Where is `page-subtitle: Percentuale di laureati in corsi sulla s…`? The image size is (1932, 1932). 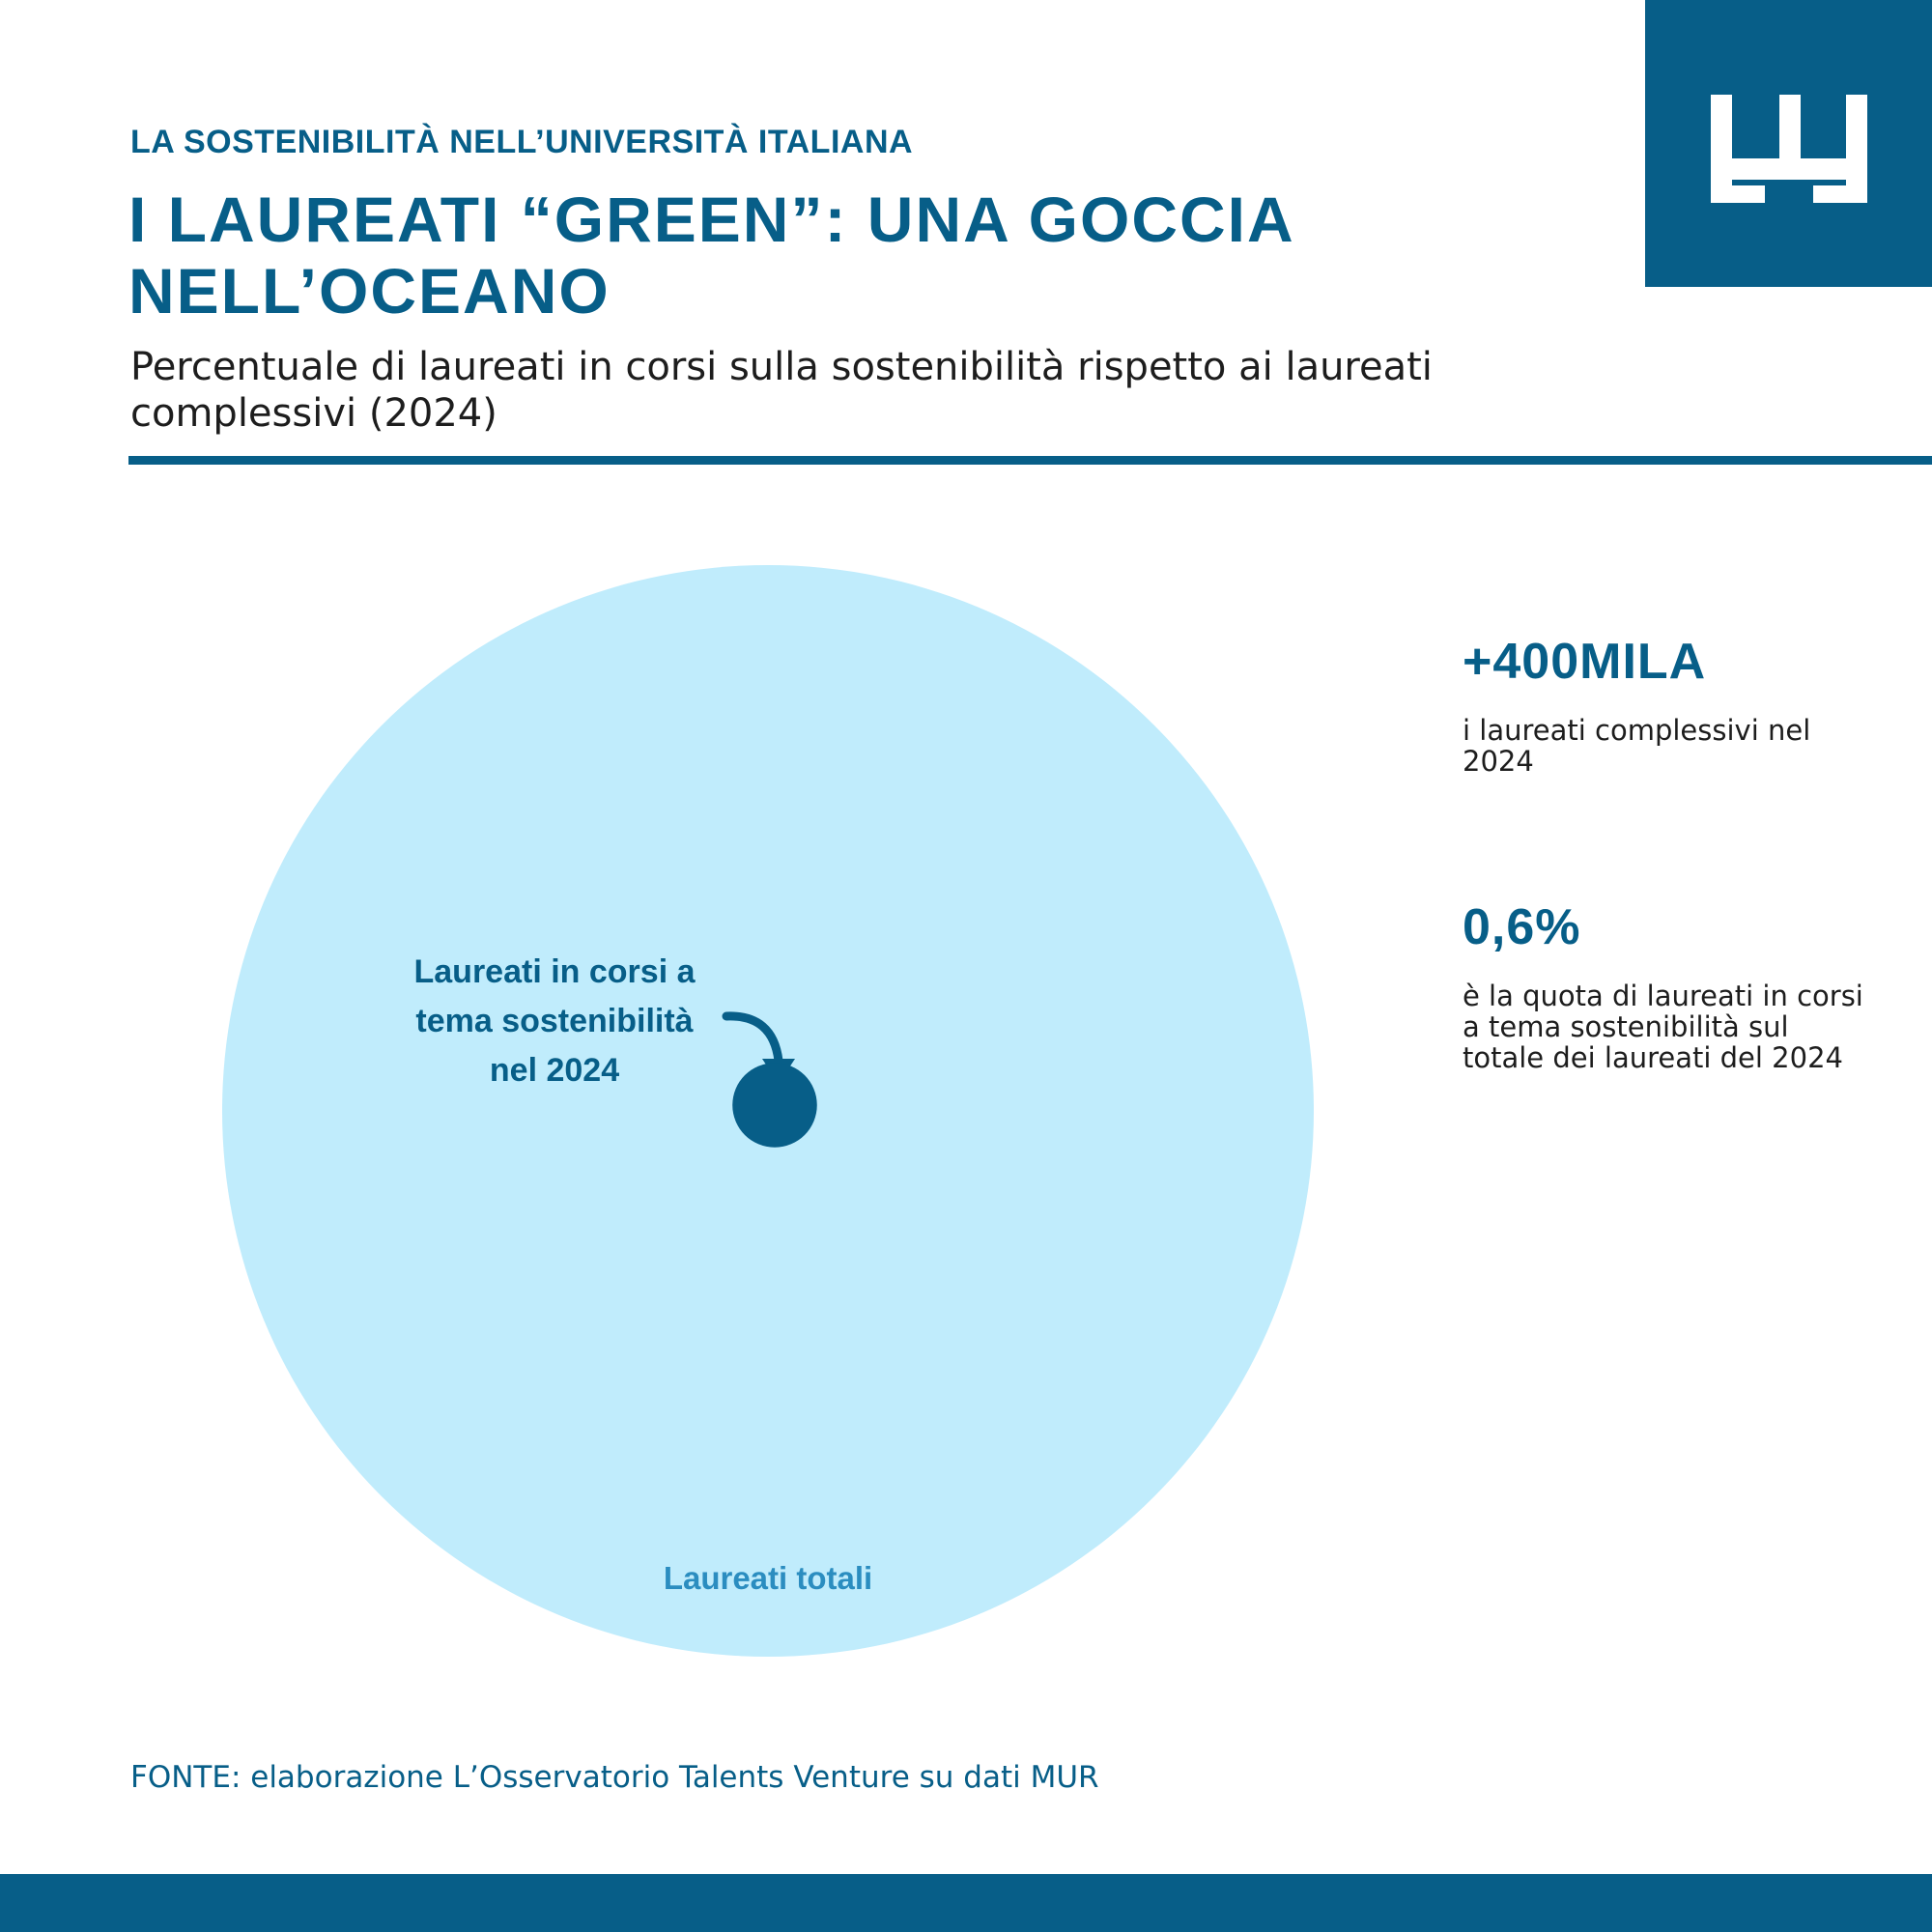
page-subtitle: Percentuale di laureati in corsi sulla s… is located at coordinates (781, 390).